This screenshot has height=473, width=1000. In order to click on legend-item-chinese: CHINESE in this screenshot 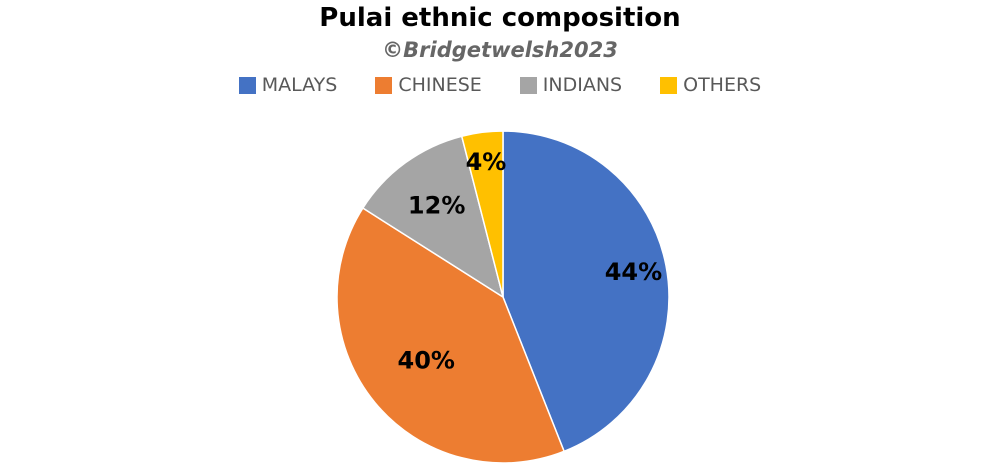, I will do `click(428, 85)`.